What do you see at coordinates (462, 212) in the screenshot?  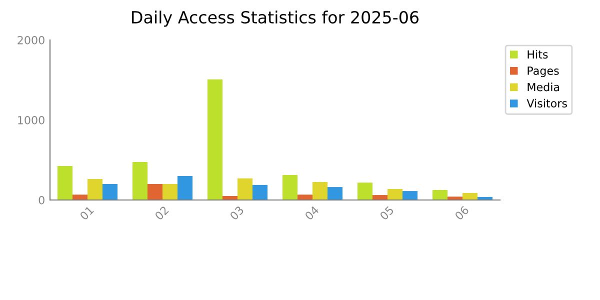 I see `x-tick-label: 06` at bounding box center [462, 212].